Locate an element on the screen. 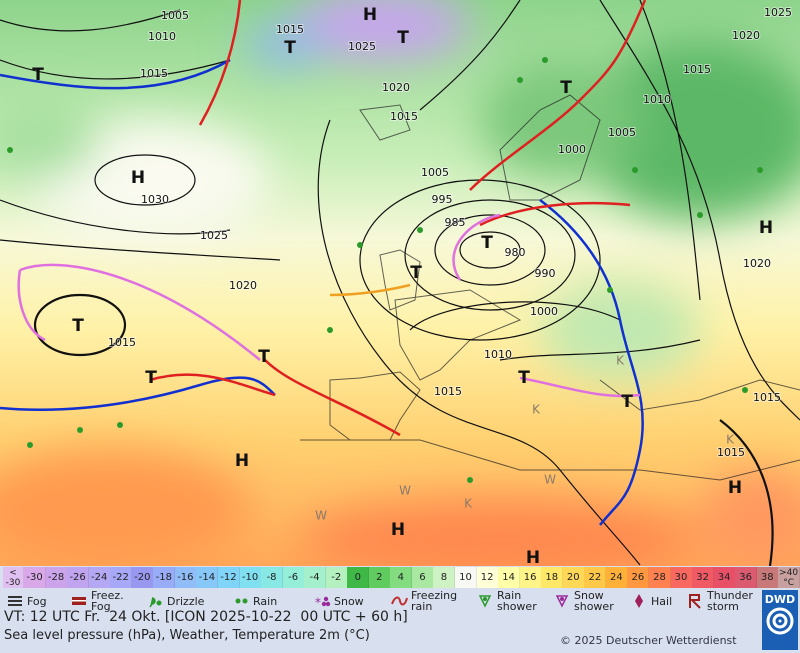 Image resolution: width=800 pixels, height=653 pixels. legend-label: Thunder is located at coordinates (730, 595).